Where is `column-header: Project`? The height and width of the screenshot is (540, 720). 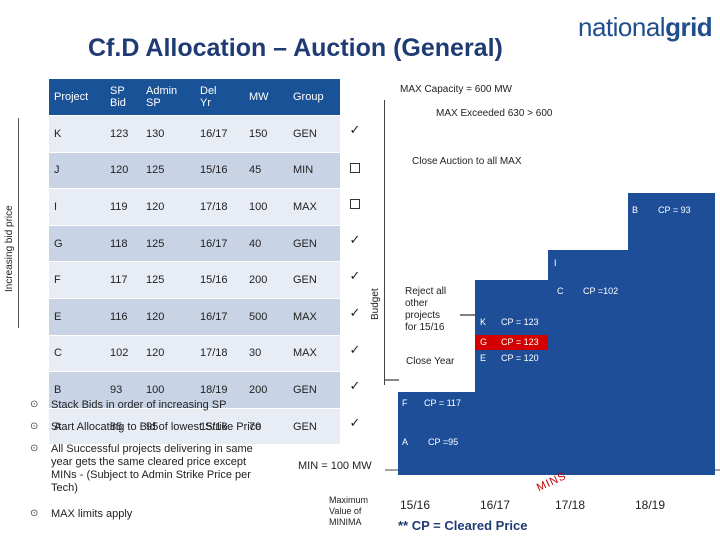 column-header: Project is located at coordinates (77, 98).